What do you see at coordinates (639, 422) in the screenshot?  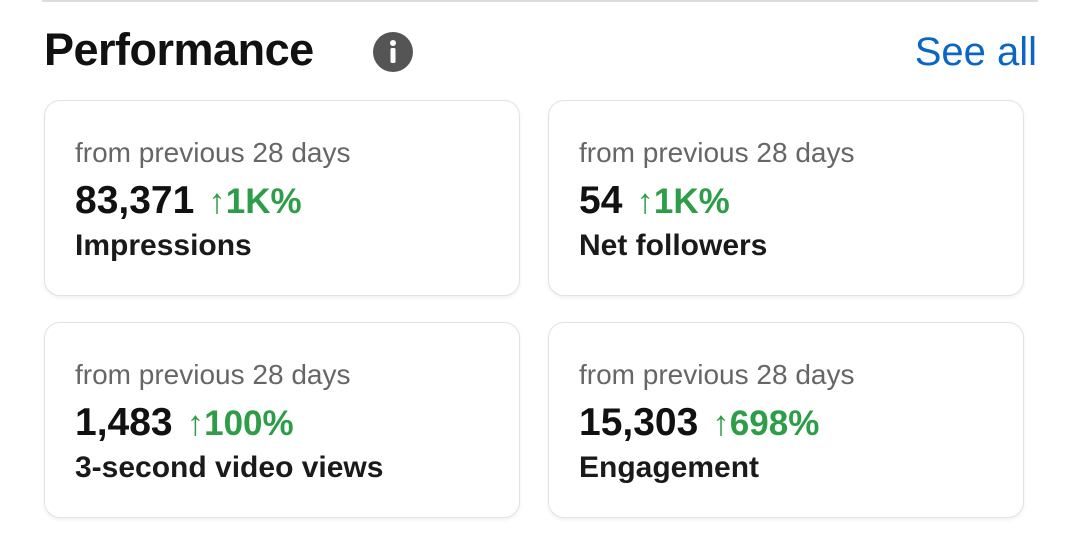 I see `metric-value: 15,303` at bounding box center [639, 422].